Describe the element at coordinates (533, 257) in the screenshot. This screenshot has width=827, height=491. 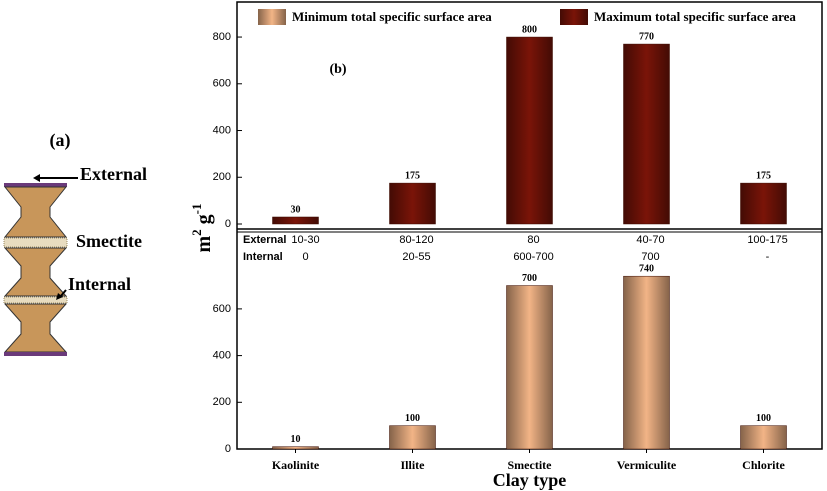
I see `table-cell: 600-700` at that location.